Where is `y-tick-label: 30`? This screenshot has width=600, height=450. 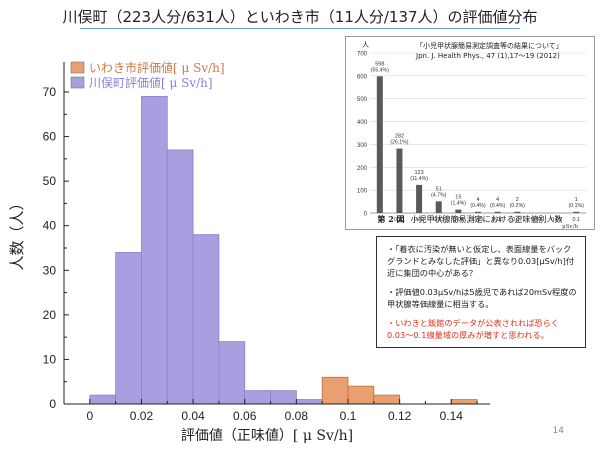 y-tick-label: 30 is located at coordinates (50, 270).